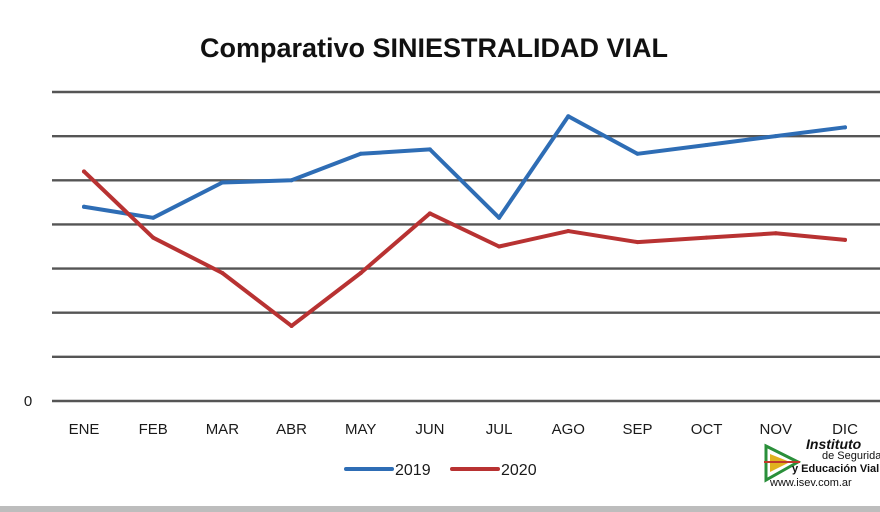  Describe the element at coordinates (499, 217) in the screenshot. I see `data-point-2019-jul` at that location.